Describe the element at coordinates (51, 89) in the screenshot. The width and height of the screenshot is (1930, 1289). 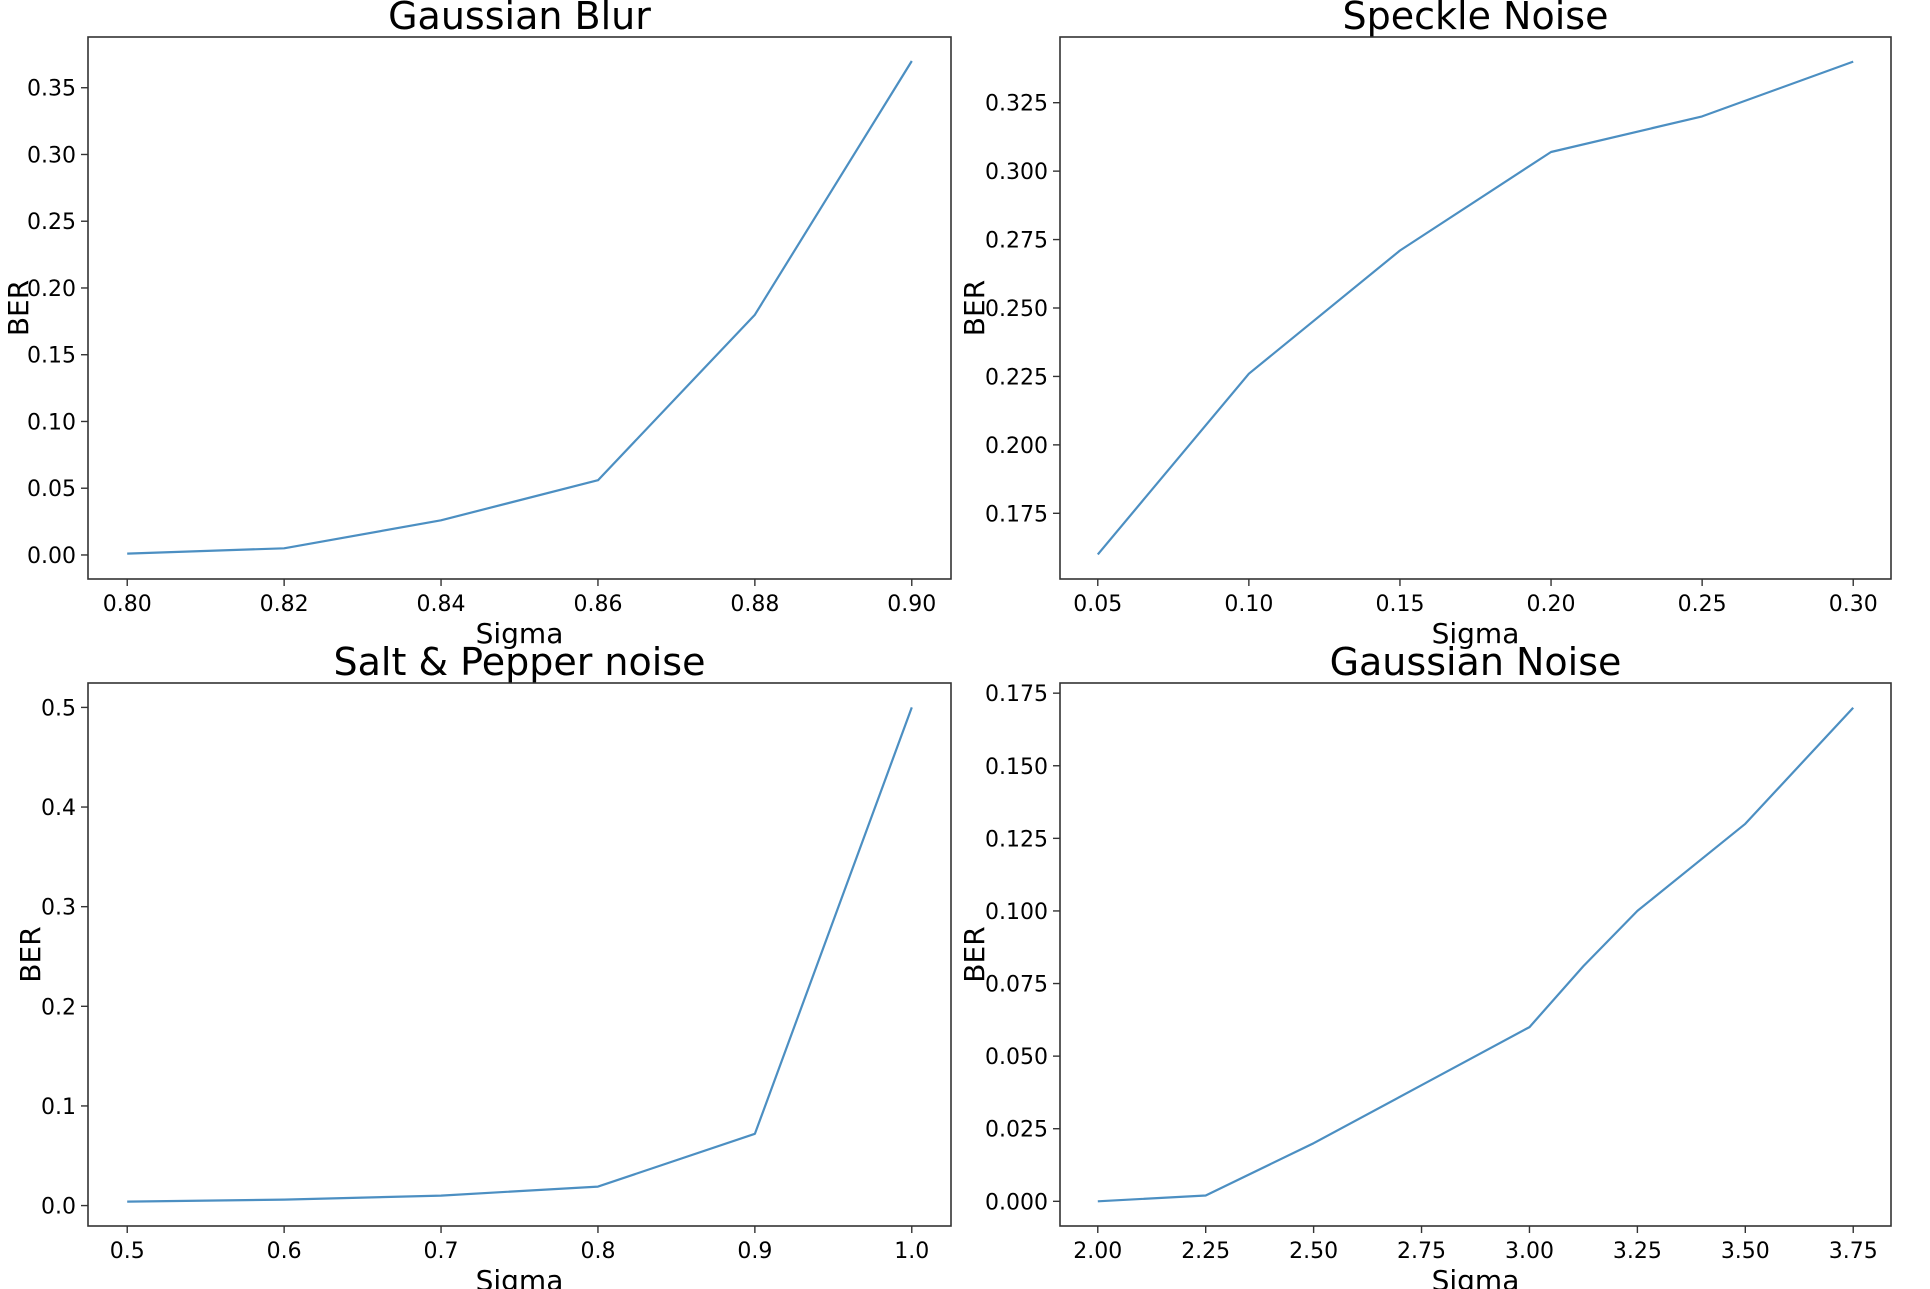
I see `y-tick-label: 0.35` at that location.